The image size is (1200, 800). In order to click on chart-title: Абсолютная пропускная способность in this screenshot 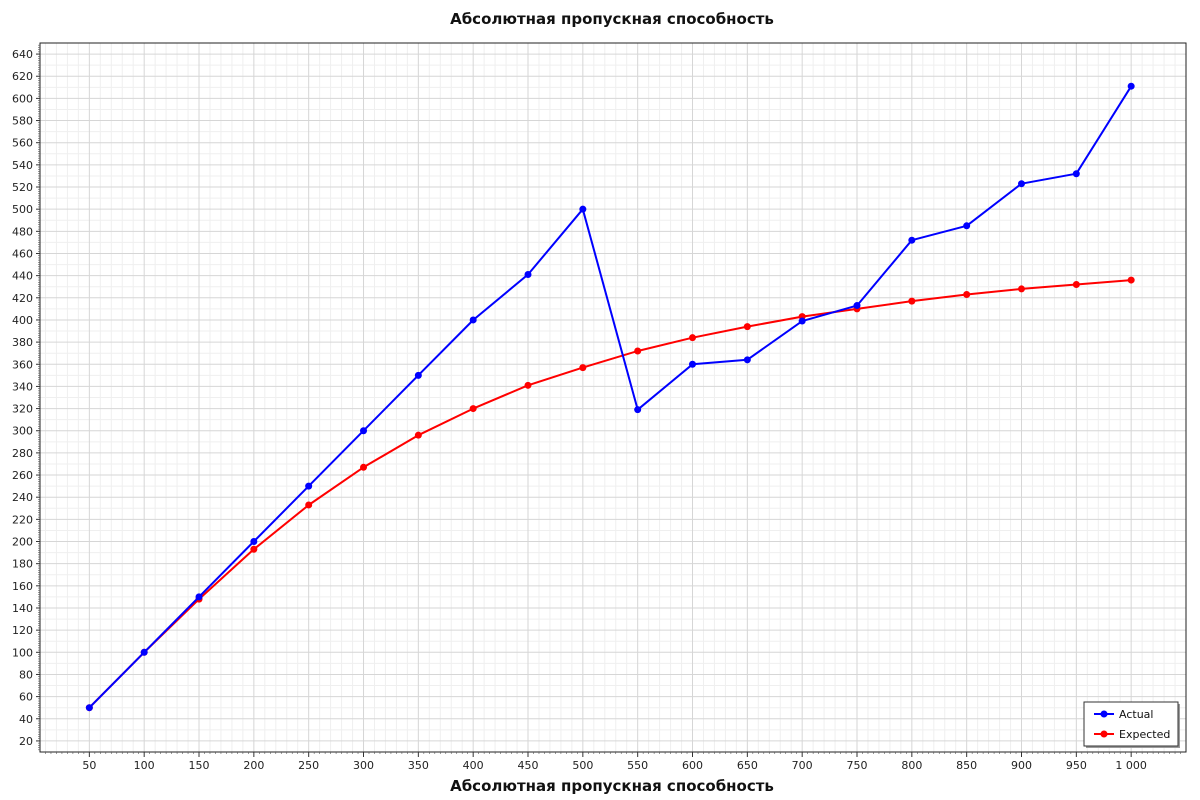, I will do `click(612, 19)`.